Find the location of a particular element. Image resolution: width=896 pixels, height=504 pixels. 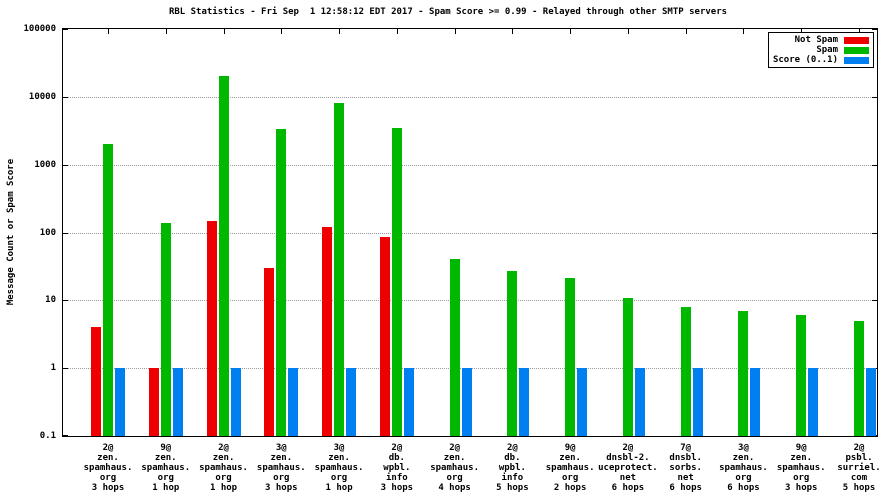

legend-label: Score (0..1) is located at coordinates (805, 60).